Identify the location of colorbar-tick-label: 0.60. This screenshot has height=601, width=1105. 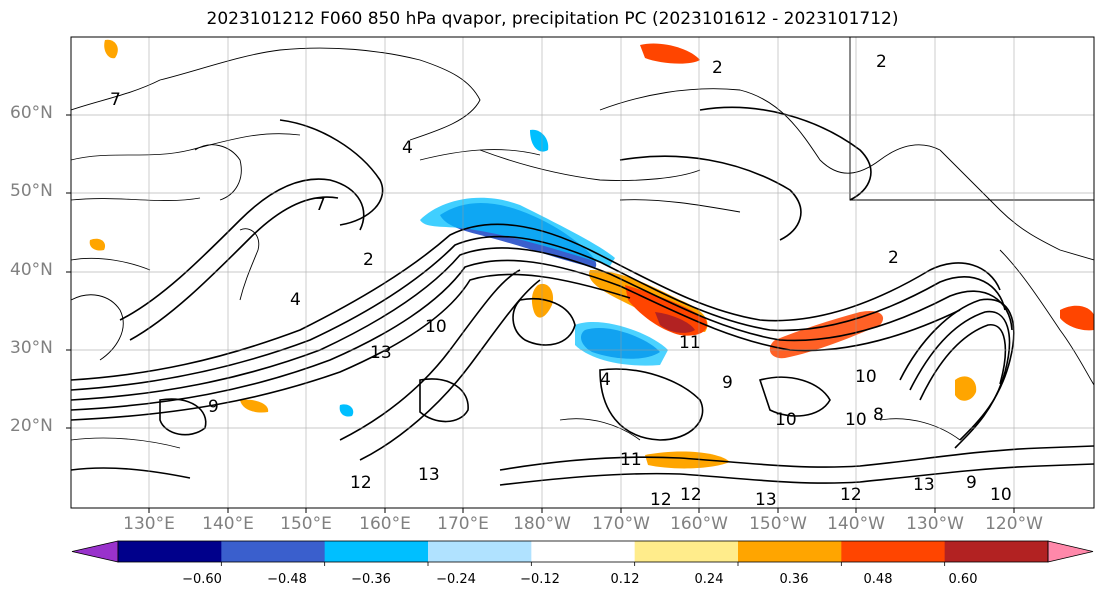
(963, 579).